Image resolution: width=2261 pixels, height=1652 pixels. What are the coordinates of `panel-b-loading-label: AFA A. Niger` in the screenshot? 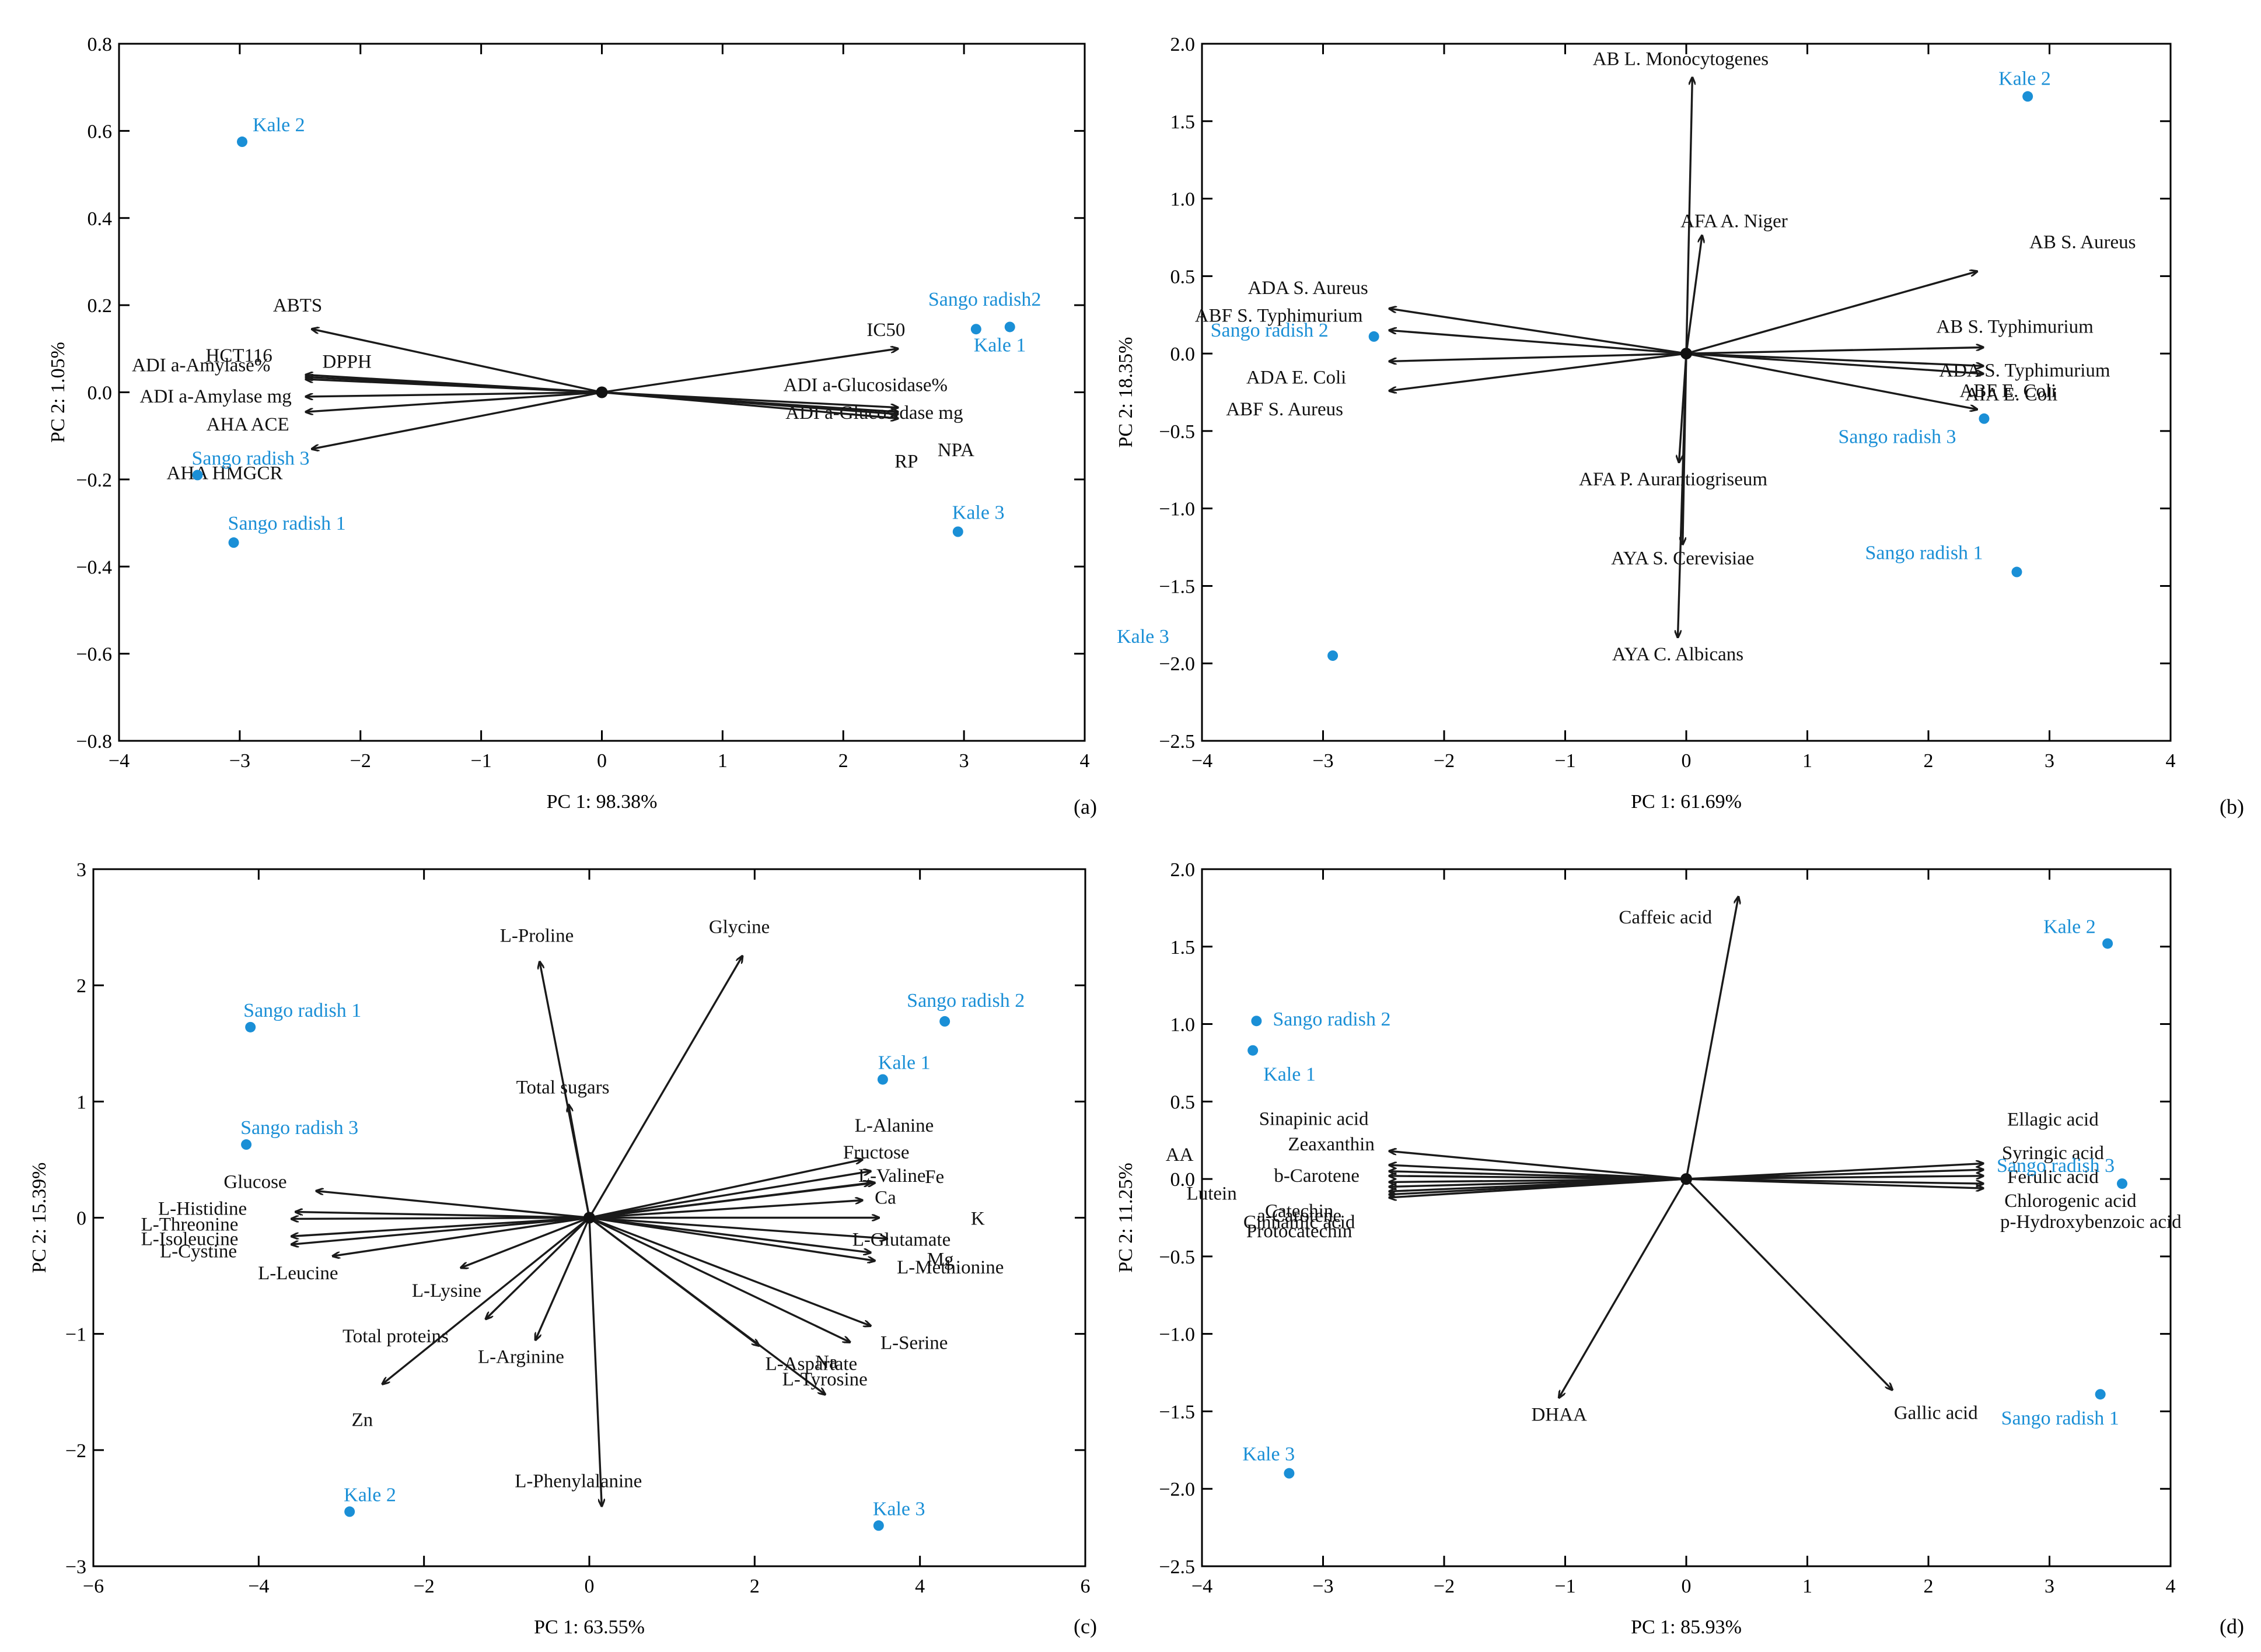 It's located at (1734, 221).